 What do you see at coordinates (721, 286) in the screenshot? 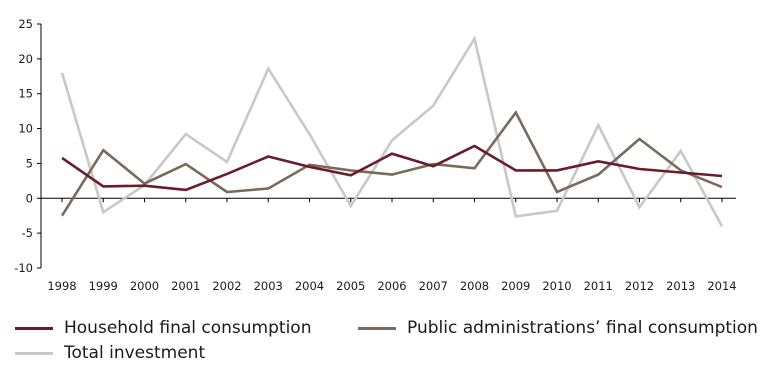
I see `x-tick-label: 2014` at bounding box center [721, 286].